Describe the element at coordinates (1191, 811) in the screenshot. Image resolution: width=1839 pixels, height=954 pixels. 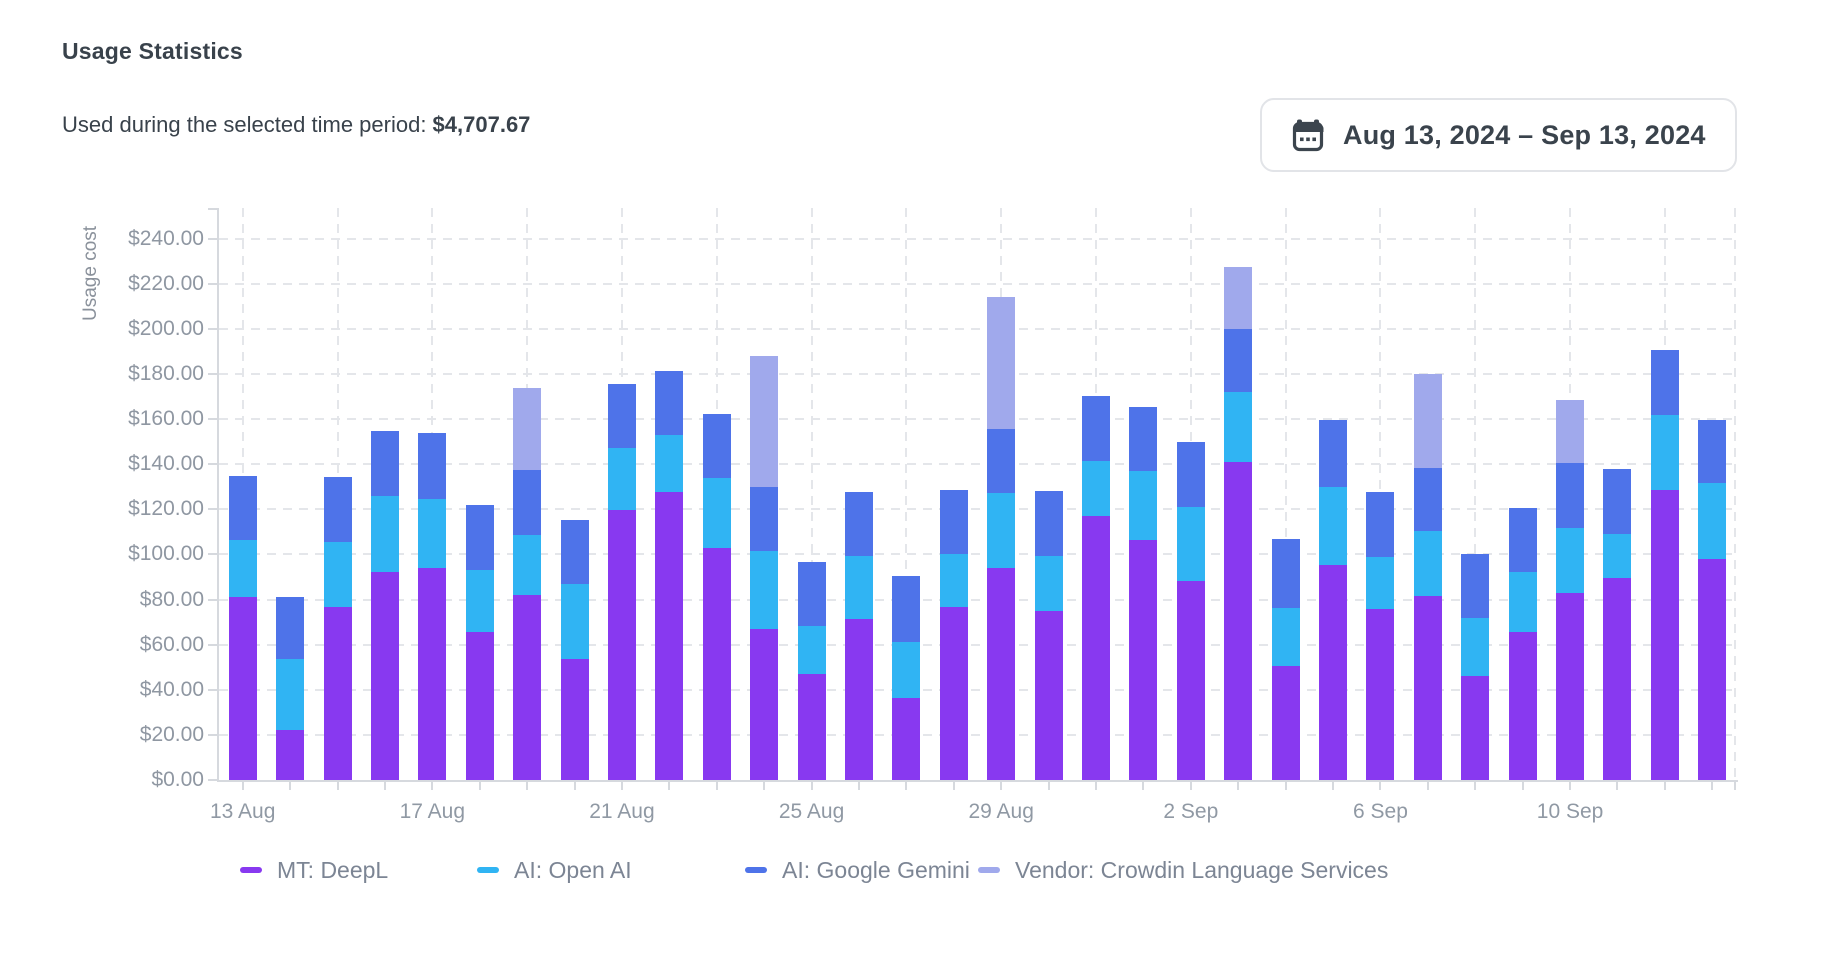
I see `x-tick-label: 2 Sep` at that location.